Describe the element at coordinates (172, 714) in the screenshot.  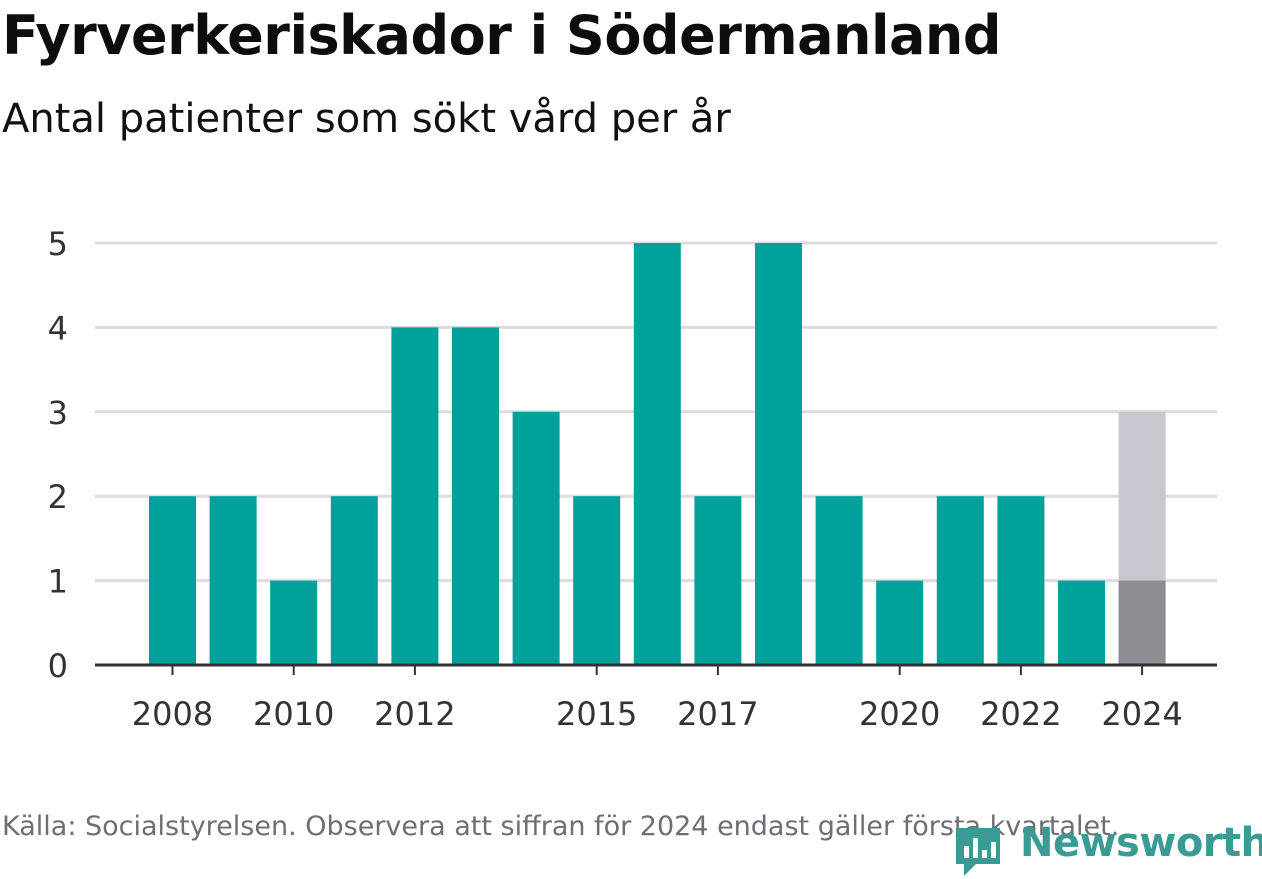
I see `x-tick-label: 2008` at that location.